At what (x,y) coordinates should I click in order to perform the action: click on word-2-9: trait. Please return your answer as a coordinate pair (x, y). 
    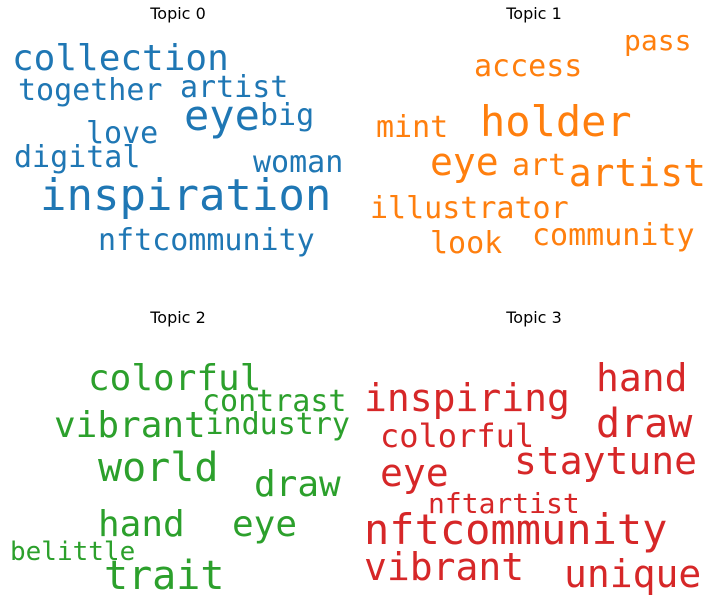
    Looking at the image, I should click on (164, 576).